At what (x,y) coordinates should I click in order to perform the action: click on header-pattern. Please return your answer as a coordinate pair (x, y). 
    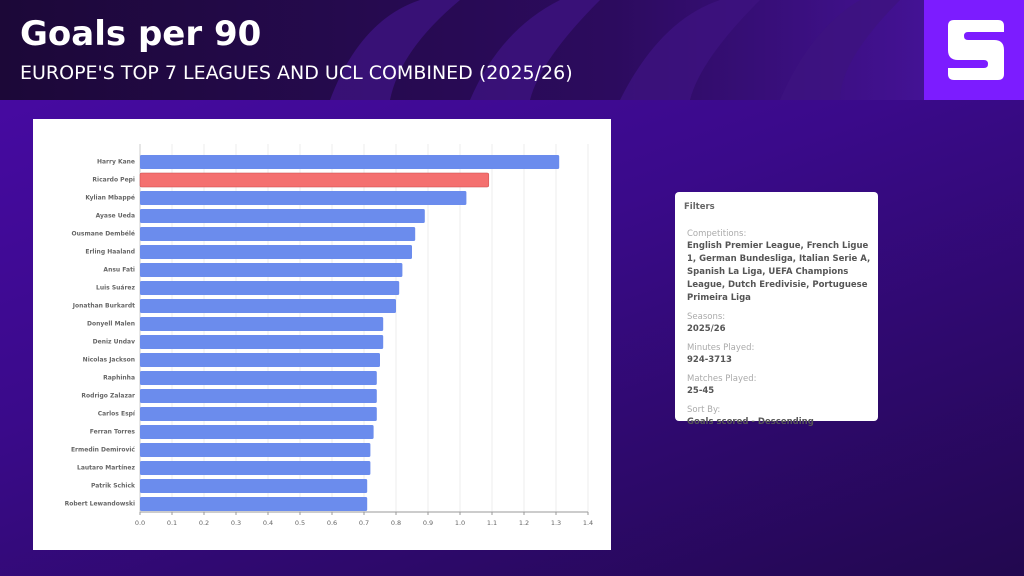
    Looking at the image, I should click on (615, 50).